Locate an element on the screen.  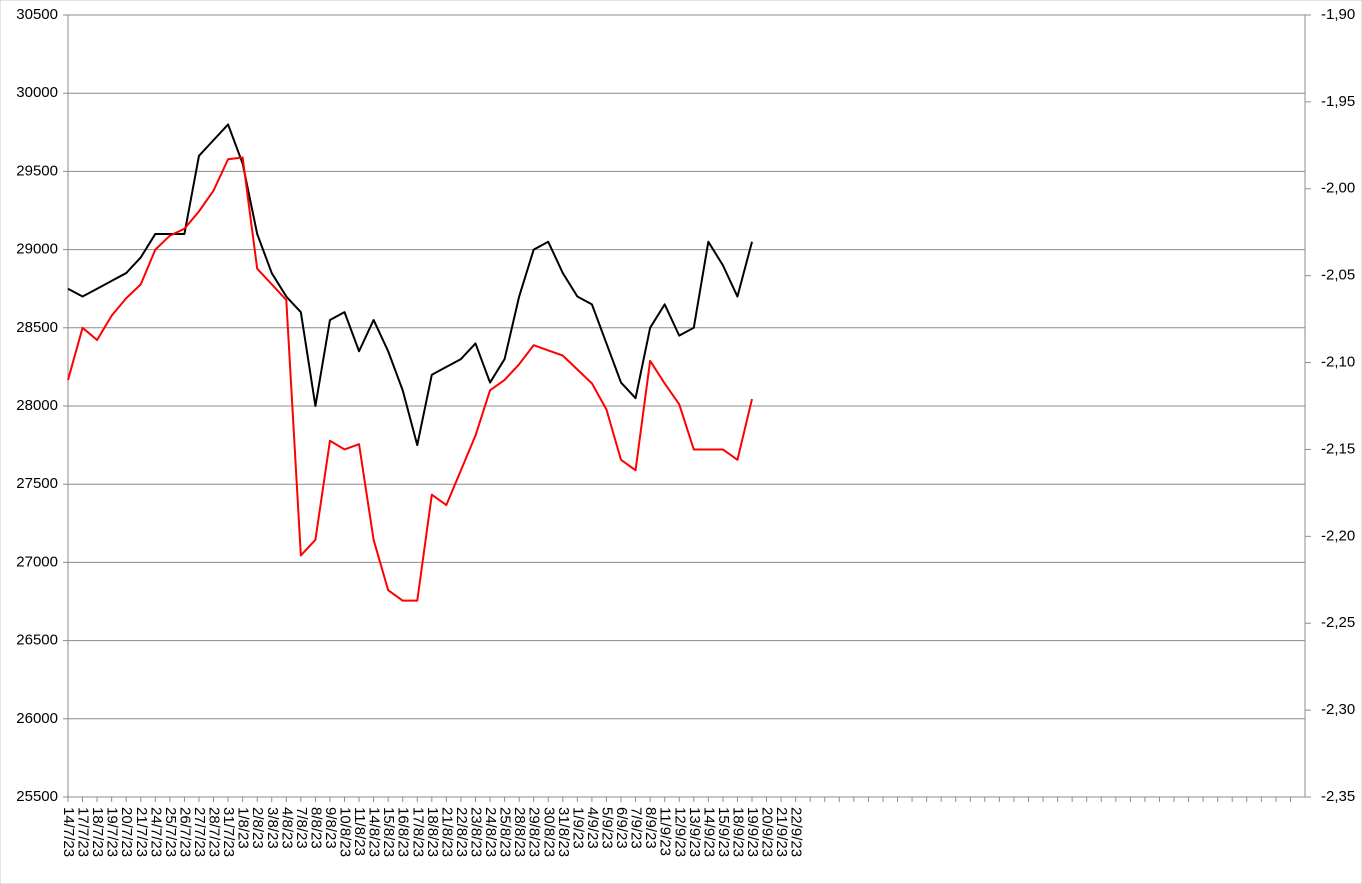
x-tick-label: 30/8/23 is located at coordinates (548, 832).